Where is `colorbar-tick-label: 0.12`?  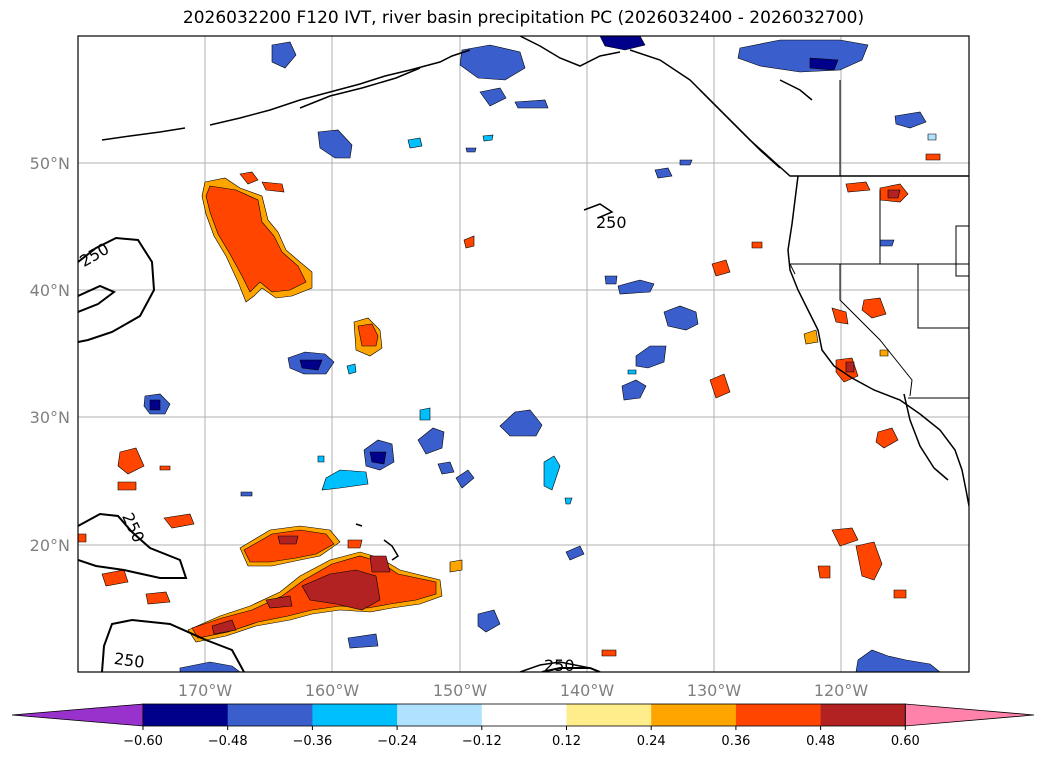 colorbar-tick-label: 0.12 is located at coordinates (566, 741).